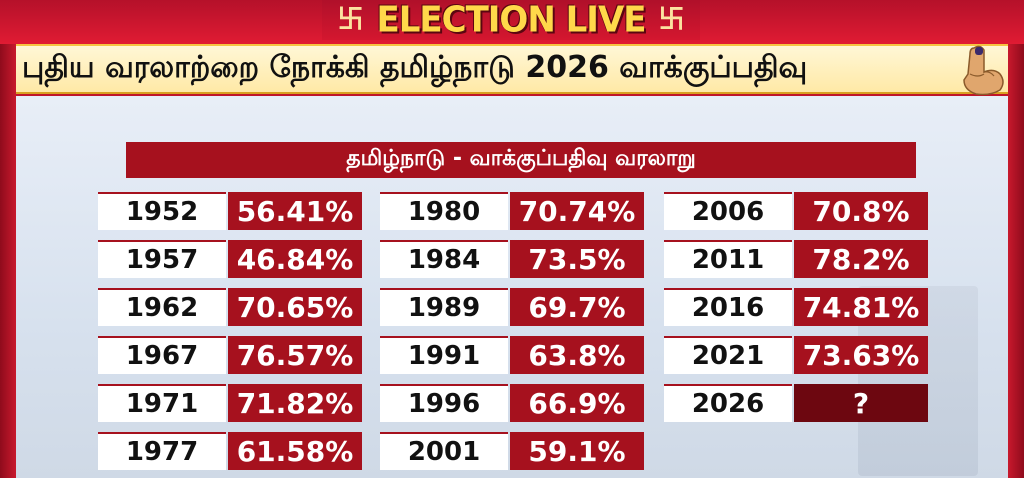  I want to click on table-row: 1967 76.57%, so click(230, 355).